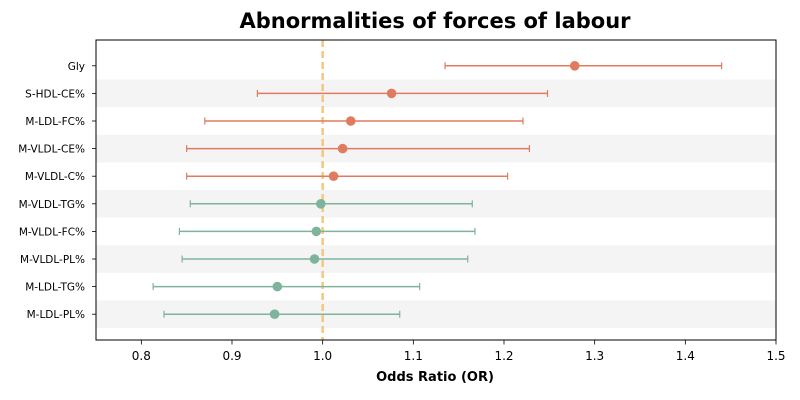 The image size is (800, 400). I want to click on x-tick-label: 1.2, so click(503, 356).